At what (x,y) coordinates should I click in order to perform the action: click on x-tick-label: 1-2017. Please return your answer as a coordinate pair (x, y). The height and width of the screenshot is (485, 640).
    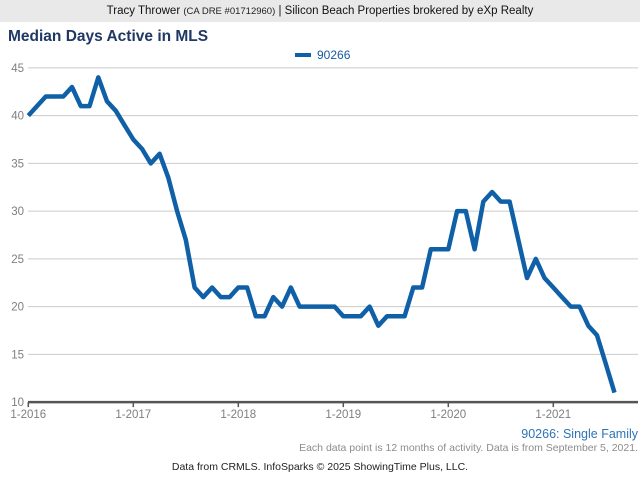
    Looking at the image, I should click on (133, 415).